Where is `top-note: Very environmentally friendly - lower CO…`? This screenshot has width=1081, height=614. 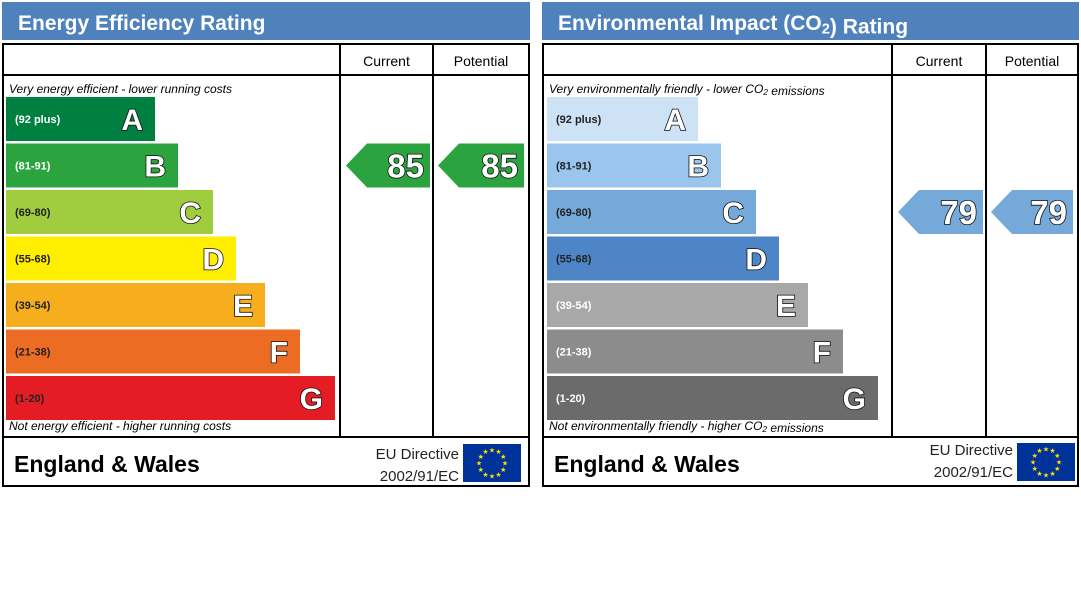 top-note: Very environmentally friendly - lower CO… is located at coordinates (687, 90).